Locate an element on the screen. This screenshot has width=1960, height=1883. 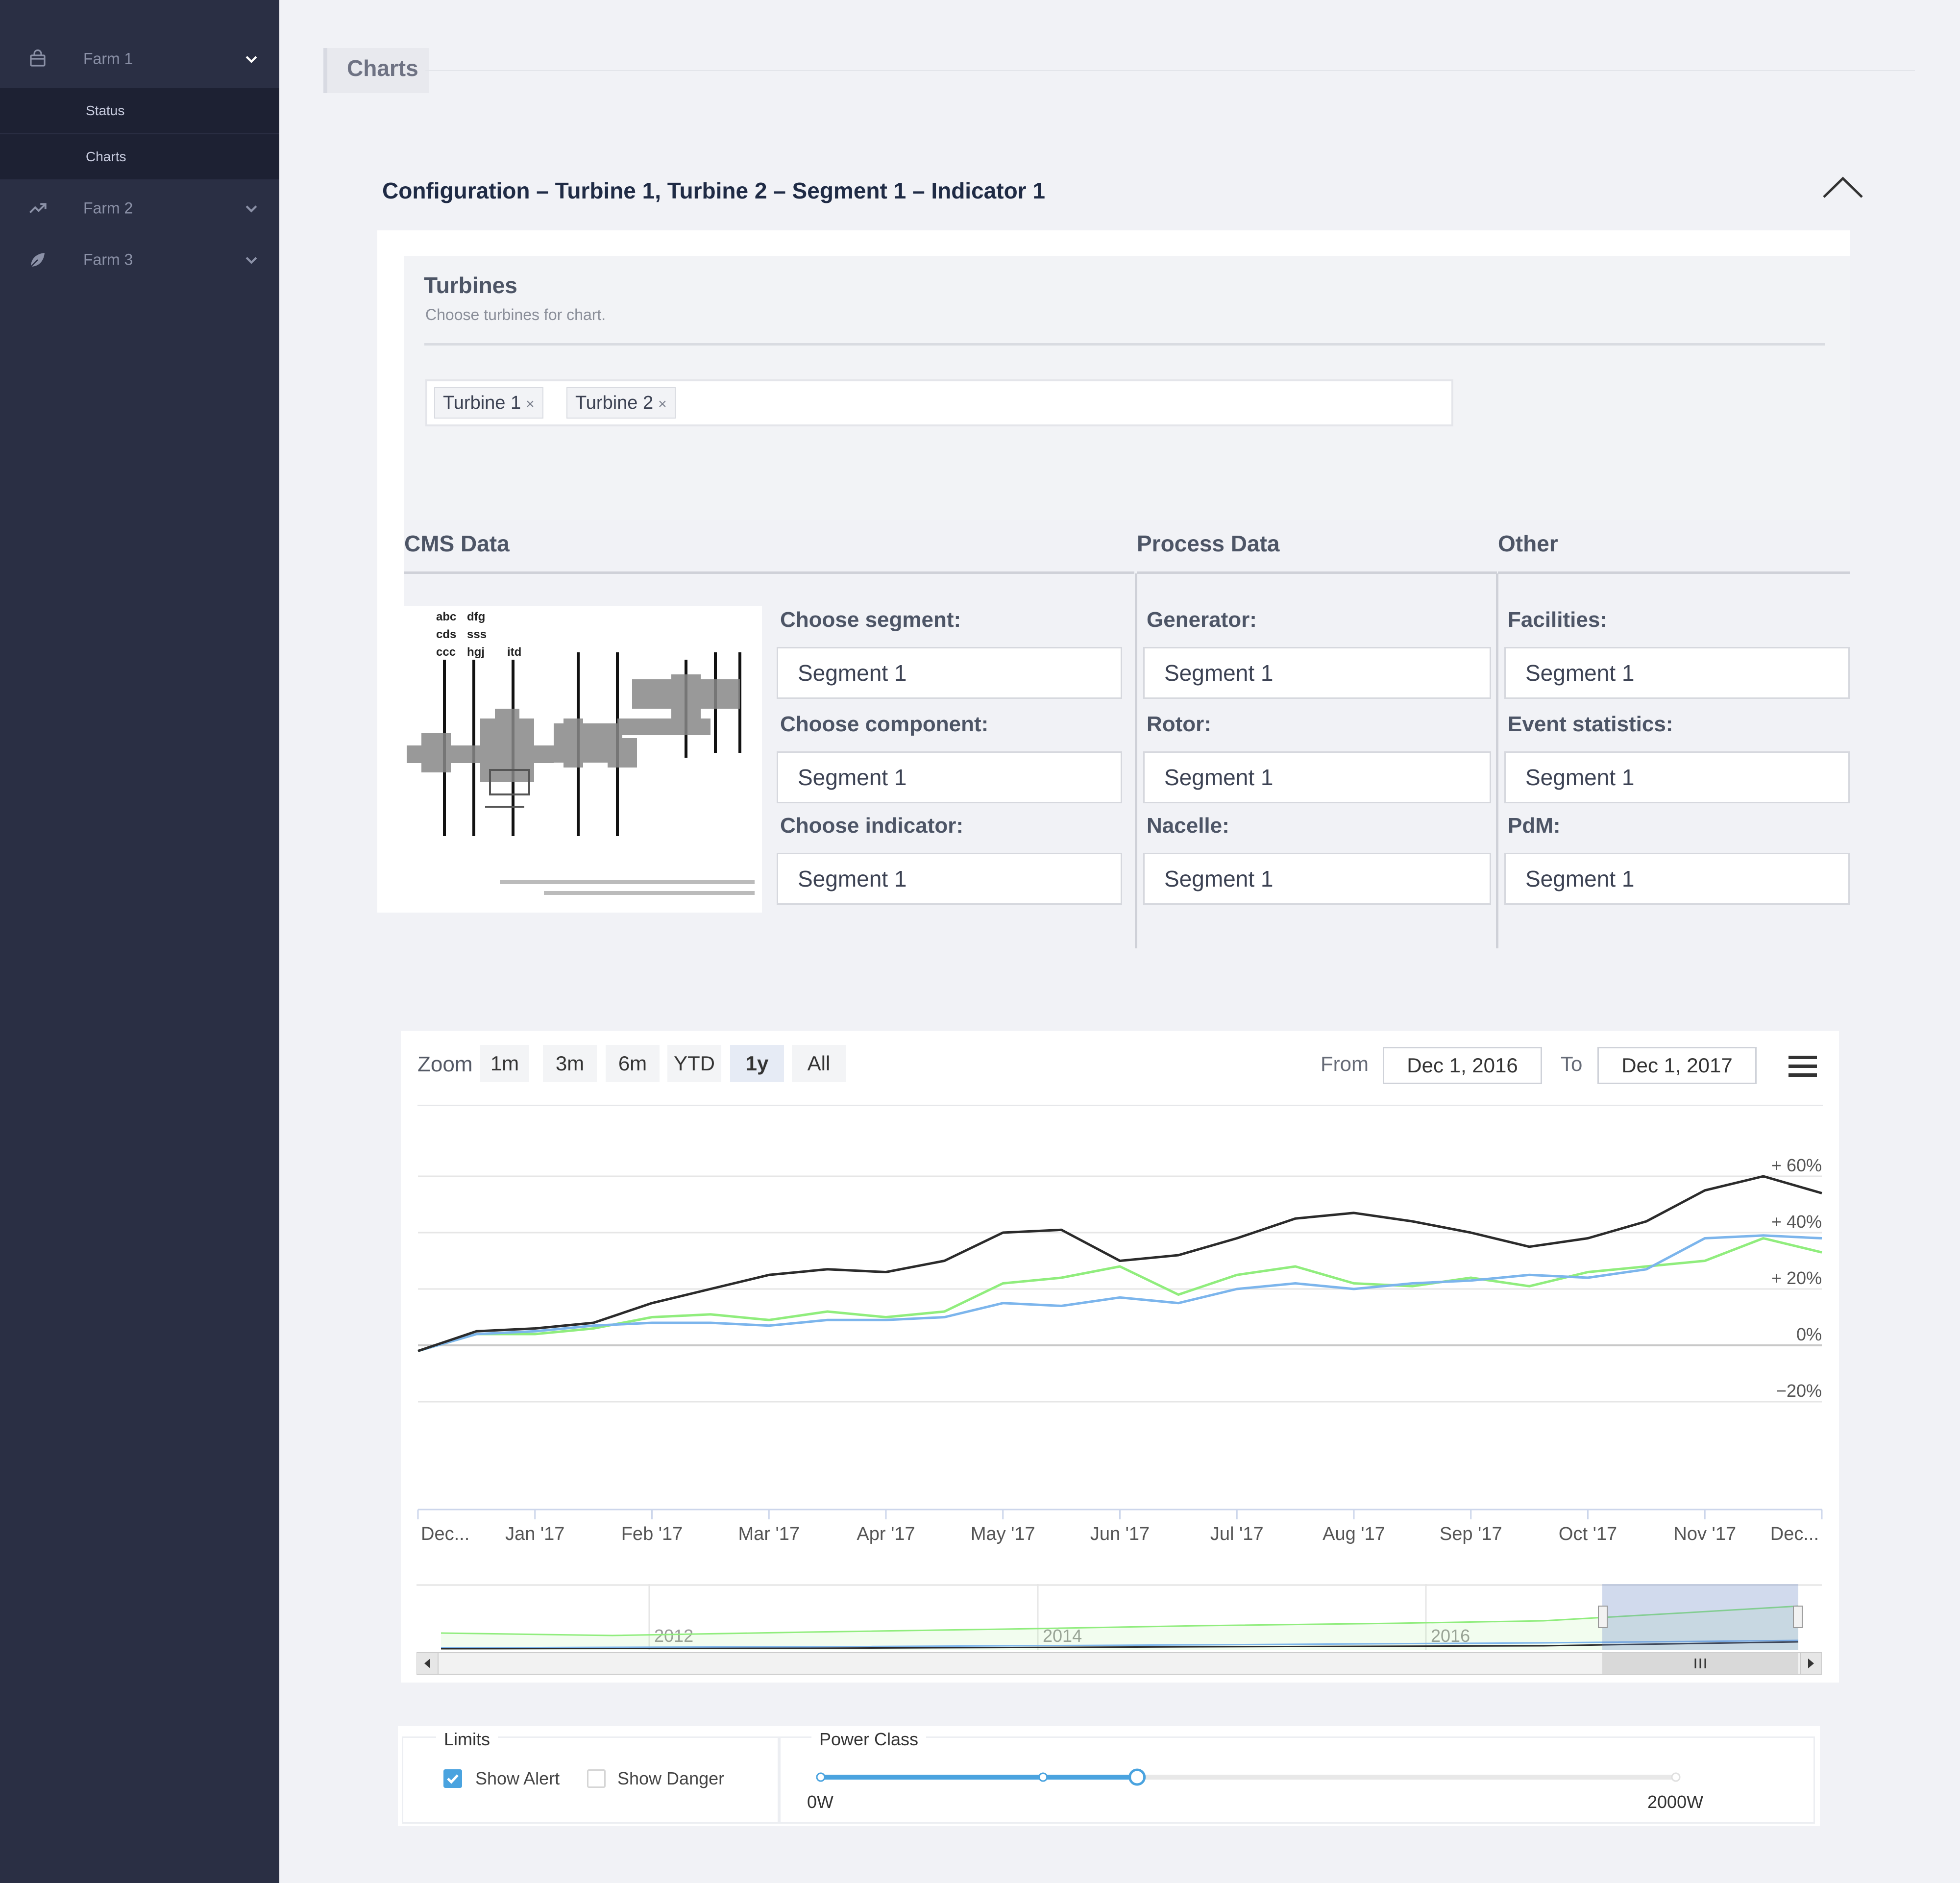
pdm-select: Segment 1 is located at coordinates (1677, 879).